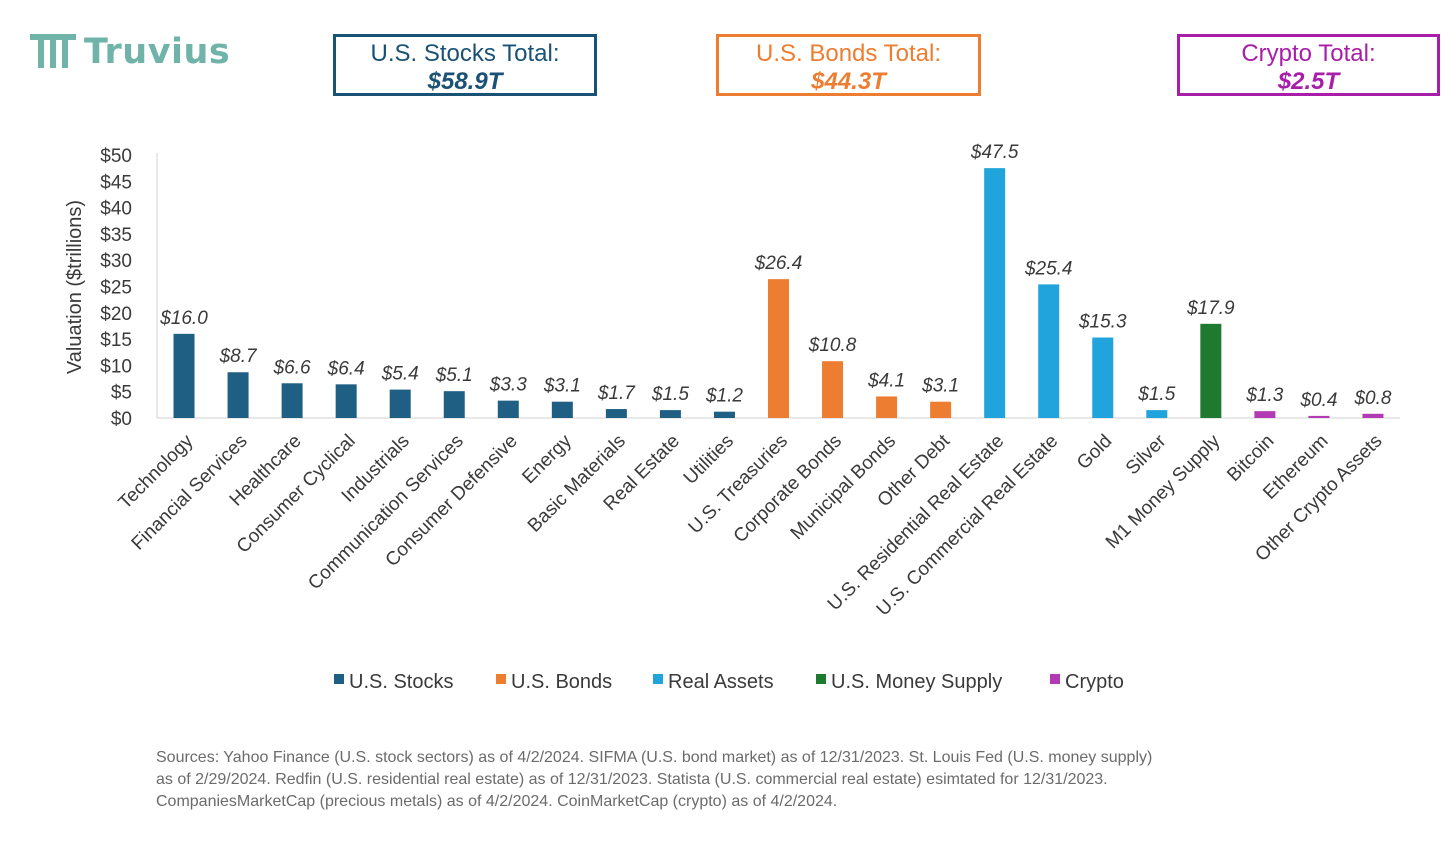 The image size is (1456, 865). What do you see at coordinates (724, 414) in the screenshot?
I see `bar-utilities` at bounding box center [724, 414].